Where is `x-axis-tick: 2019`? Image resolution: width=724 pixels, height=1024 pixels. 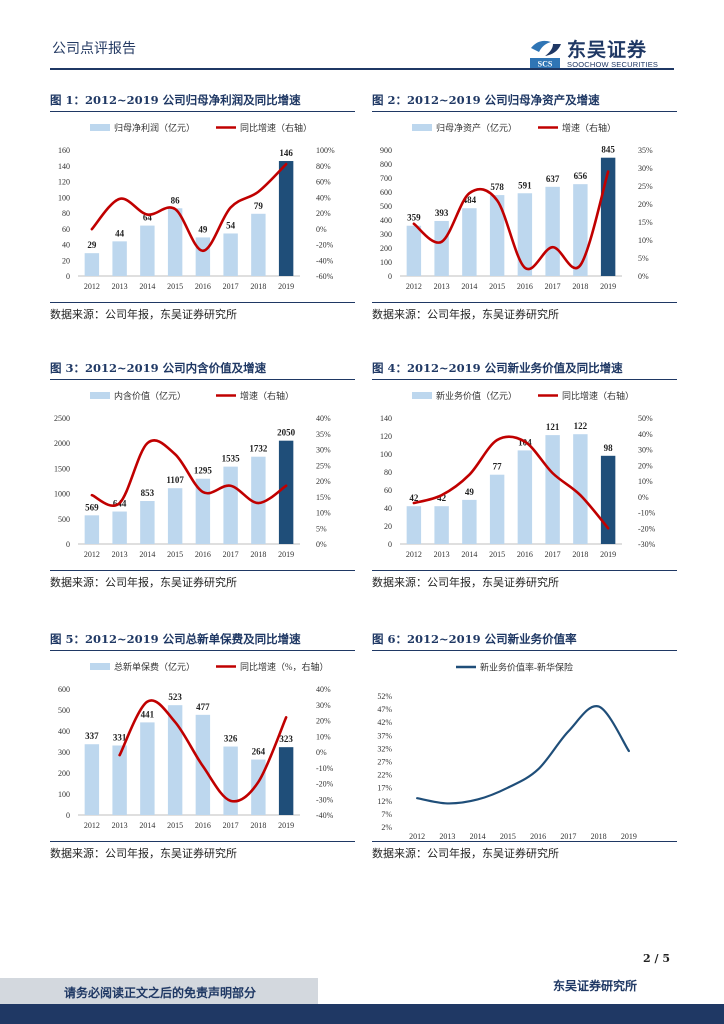
x-axis-tick: 2019 is located at coordinates (608, 554).